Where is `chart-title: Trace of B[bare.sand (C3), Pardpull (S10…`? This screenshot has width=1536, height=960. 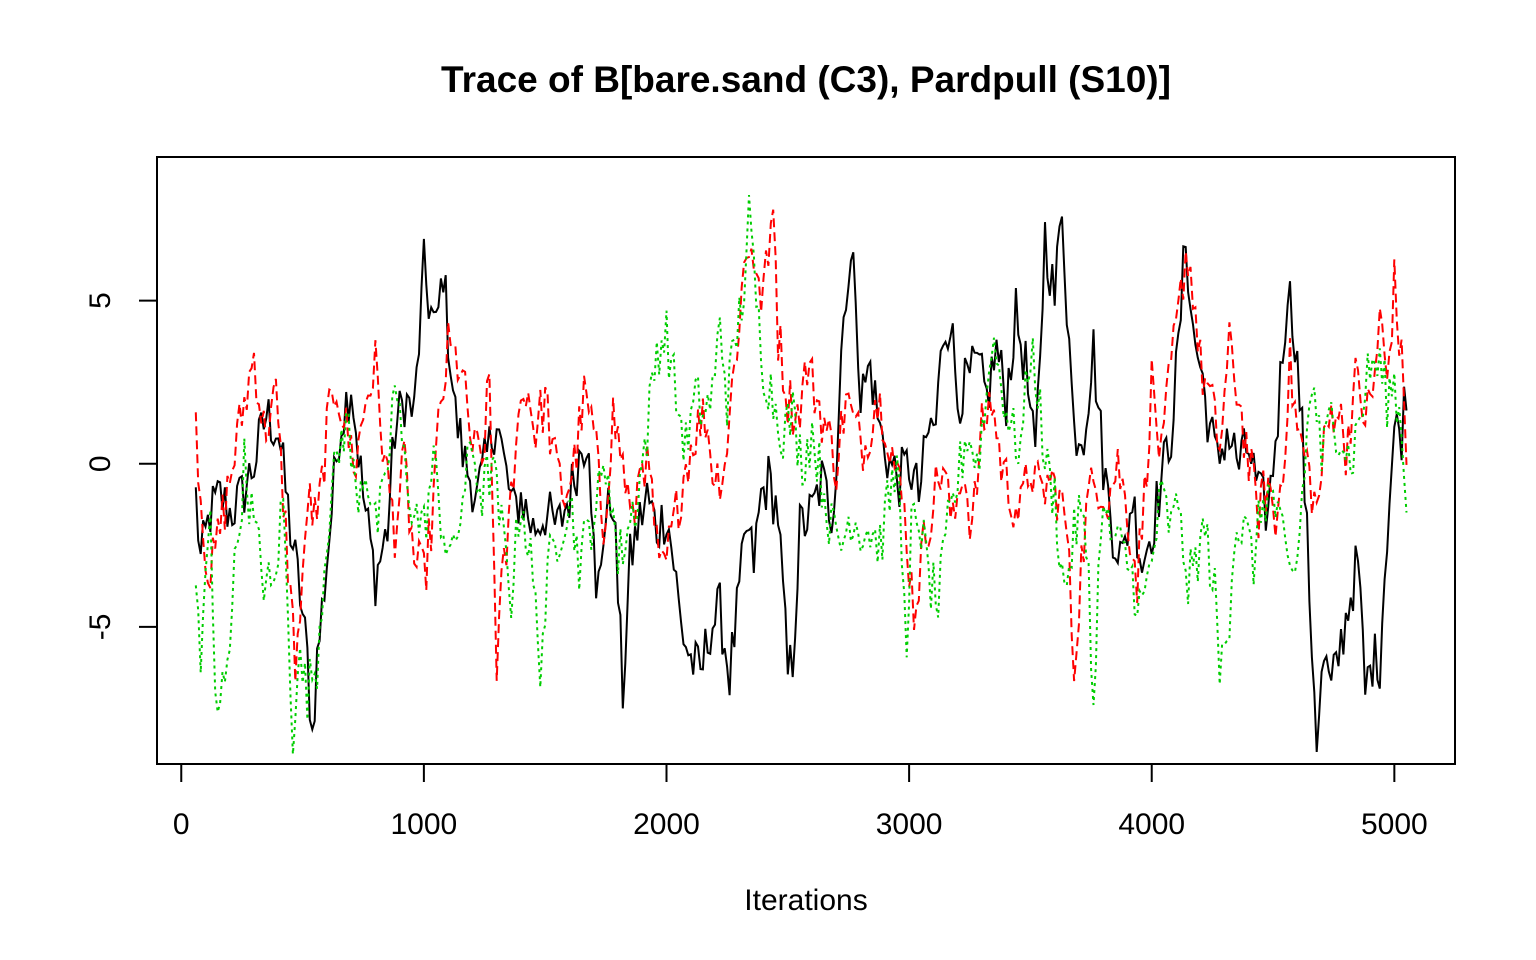
chart-title: Trace of B[bare.sand (C3), Pardpull (S10… is located at coordinates (806, 79).